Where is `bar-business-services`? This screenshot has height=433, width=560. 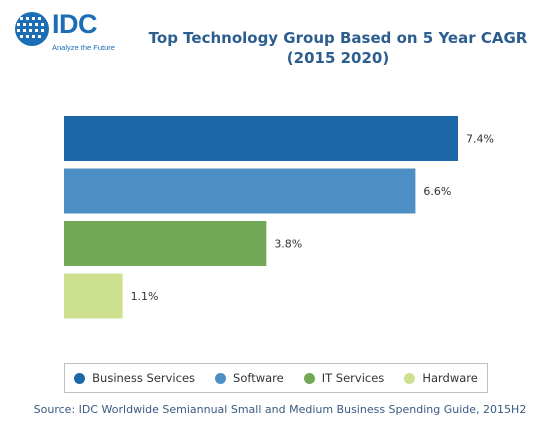 bar-business-services is located at coordinates (261, 138).